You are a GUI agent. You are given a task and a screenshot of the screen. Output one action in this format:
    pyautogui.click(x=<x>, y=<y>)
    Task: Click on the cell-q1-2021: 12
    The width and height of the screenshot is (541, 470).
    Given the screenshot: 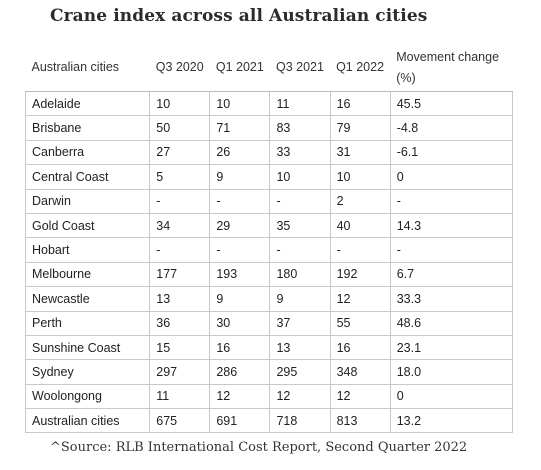 What is the action you would take?
    pyautogui.click(x=240, y=396)
    